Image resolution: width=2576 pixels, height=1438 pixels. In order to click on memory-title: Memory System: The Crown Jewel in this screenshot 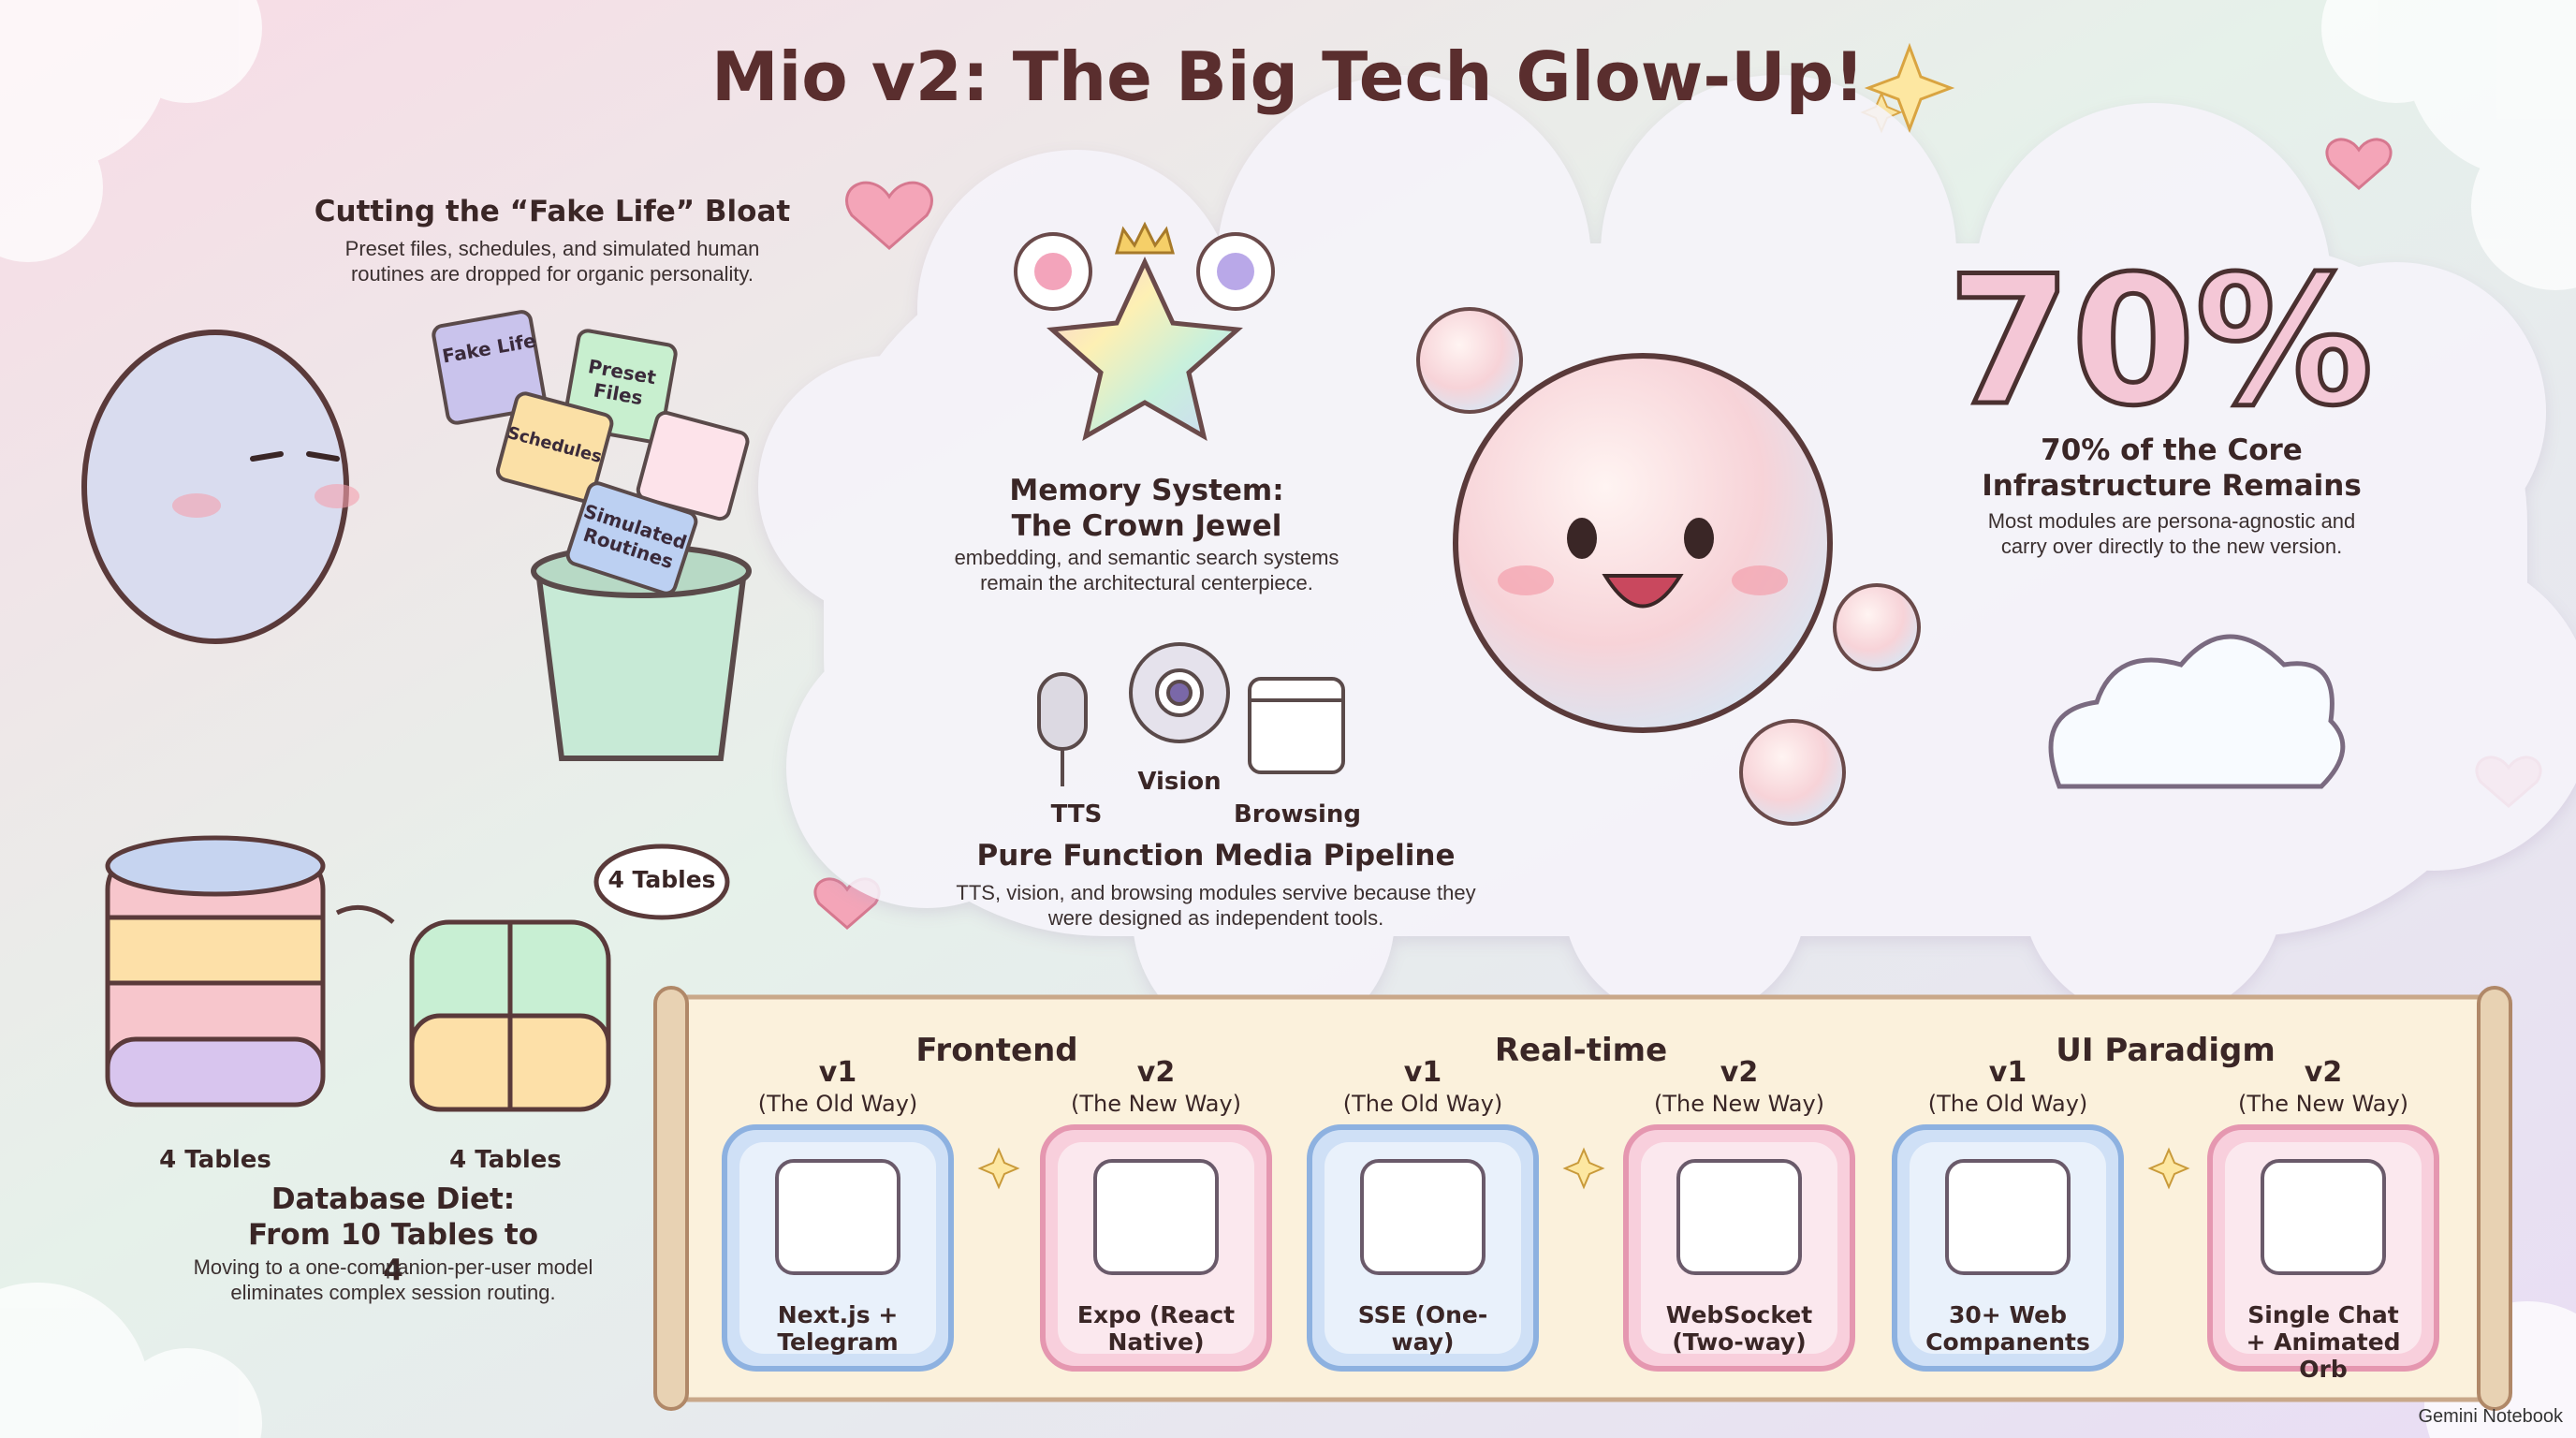, I will do `click(1146, 509)`.